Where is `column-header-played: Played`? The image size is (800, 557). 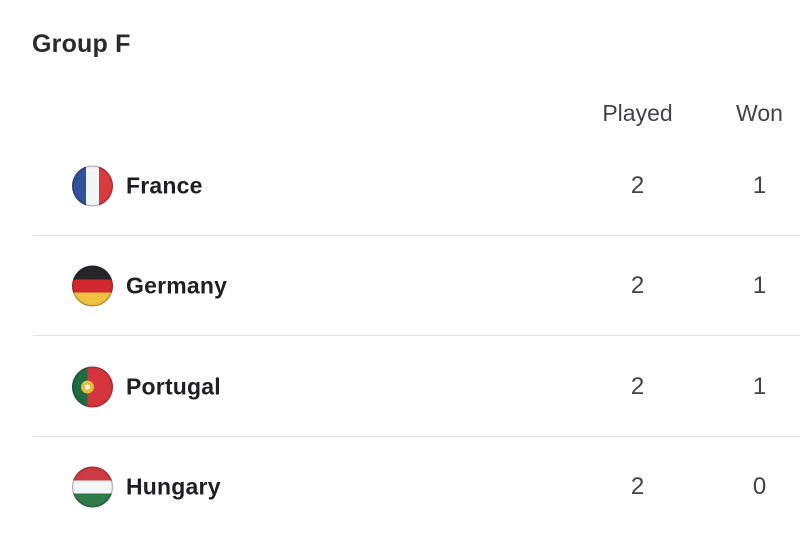 column-header-played: Played is located at coordinates (637, 113).